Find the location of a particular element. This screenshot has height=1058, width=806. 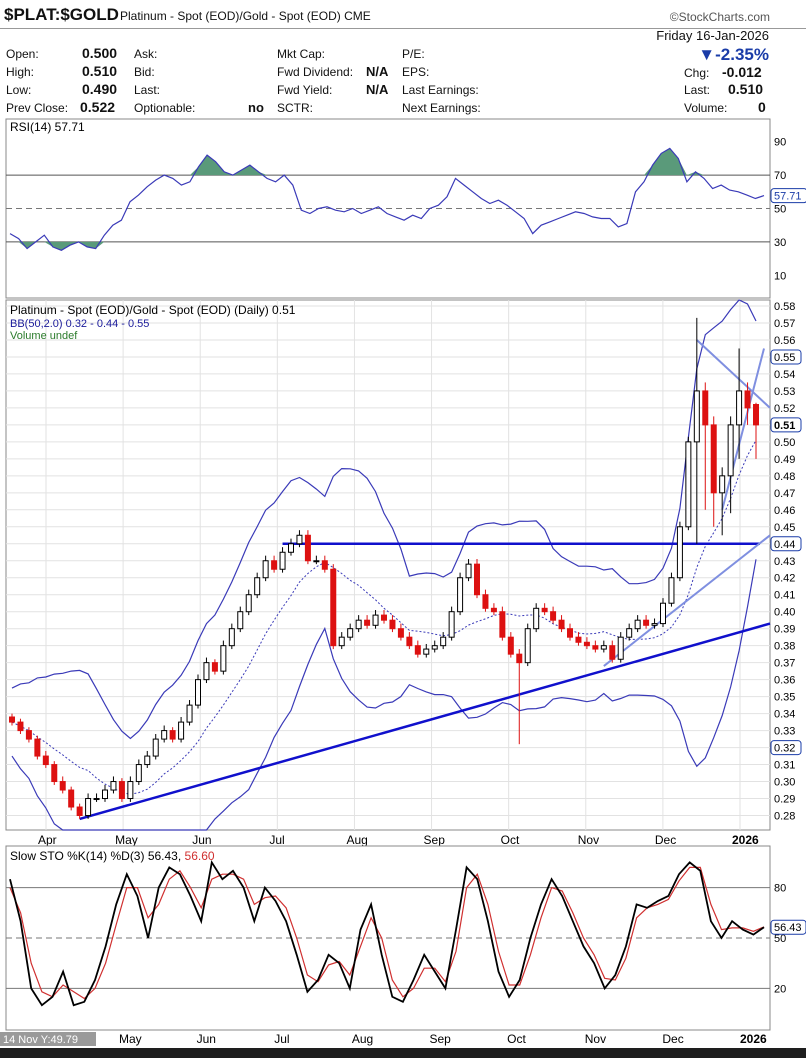

open-value: 0.500 is located at coordinates (100, 53).